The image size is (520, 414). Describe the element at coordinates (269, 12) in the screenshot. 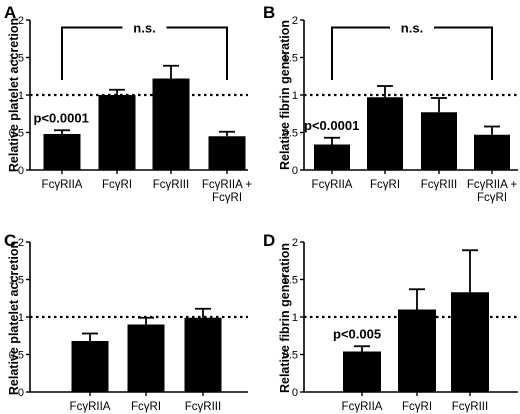

I see `panel-letter: B` at that location.